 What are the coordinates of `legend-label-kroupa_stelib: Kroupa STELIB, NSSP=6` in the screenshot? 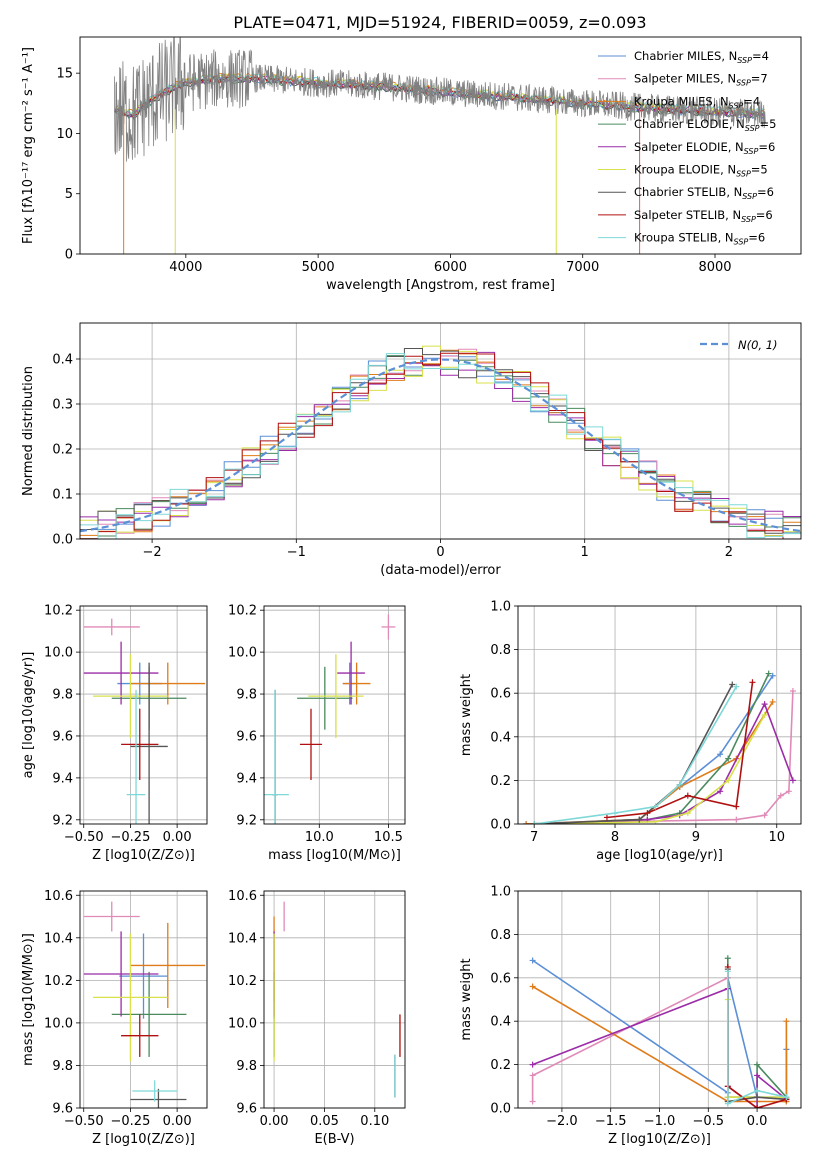 It's located at (699, 239).